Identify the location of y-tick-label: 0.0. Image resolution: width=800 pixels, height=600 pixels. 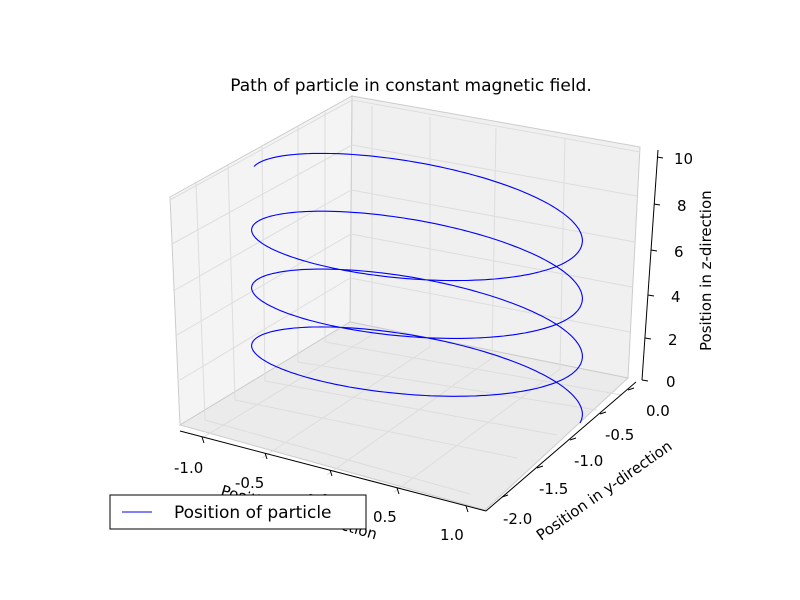
(658, 411).